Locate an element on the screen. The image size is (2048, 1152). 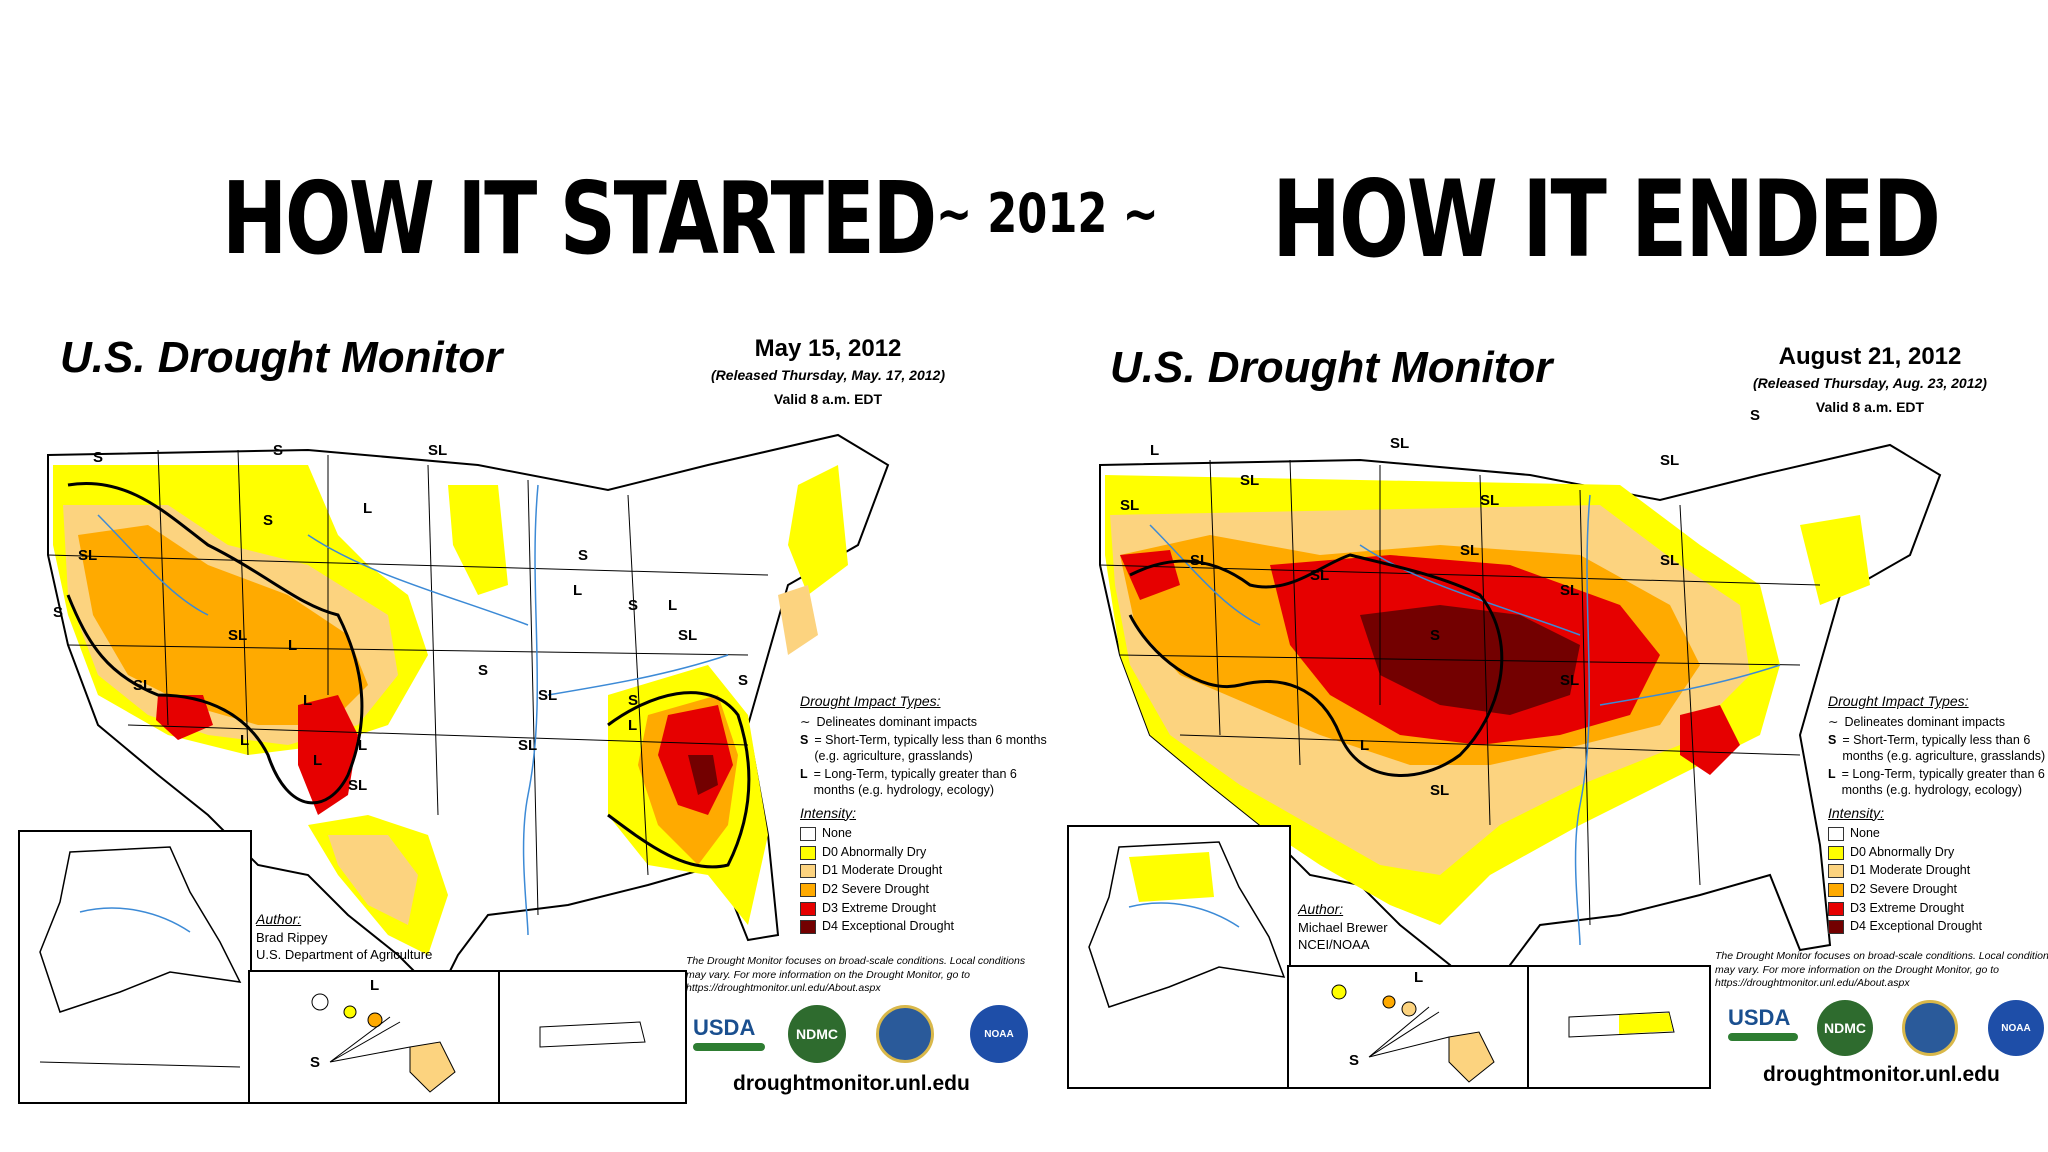
author-label: Author: is located at coordinates (279, 919).